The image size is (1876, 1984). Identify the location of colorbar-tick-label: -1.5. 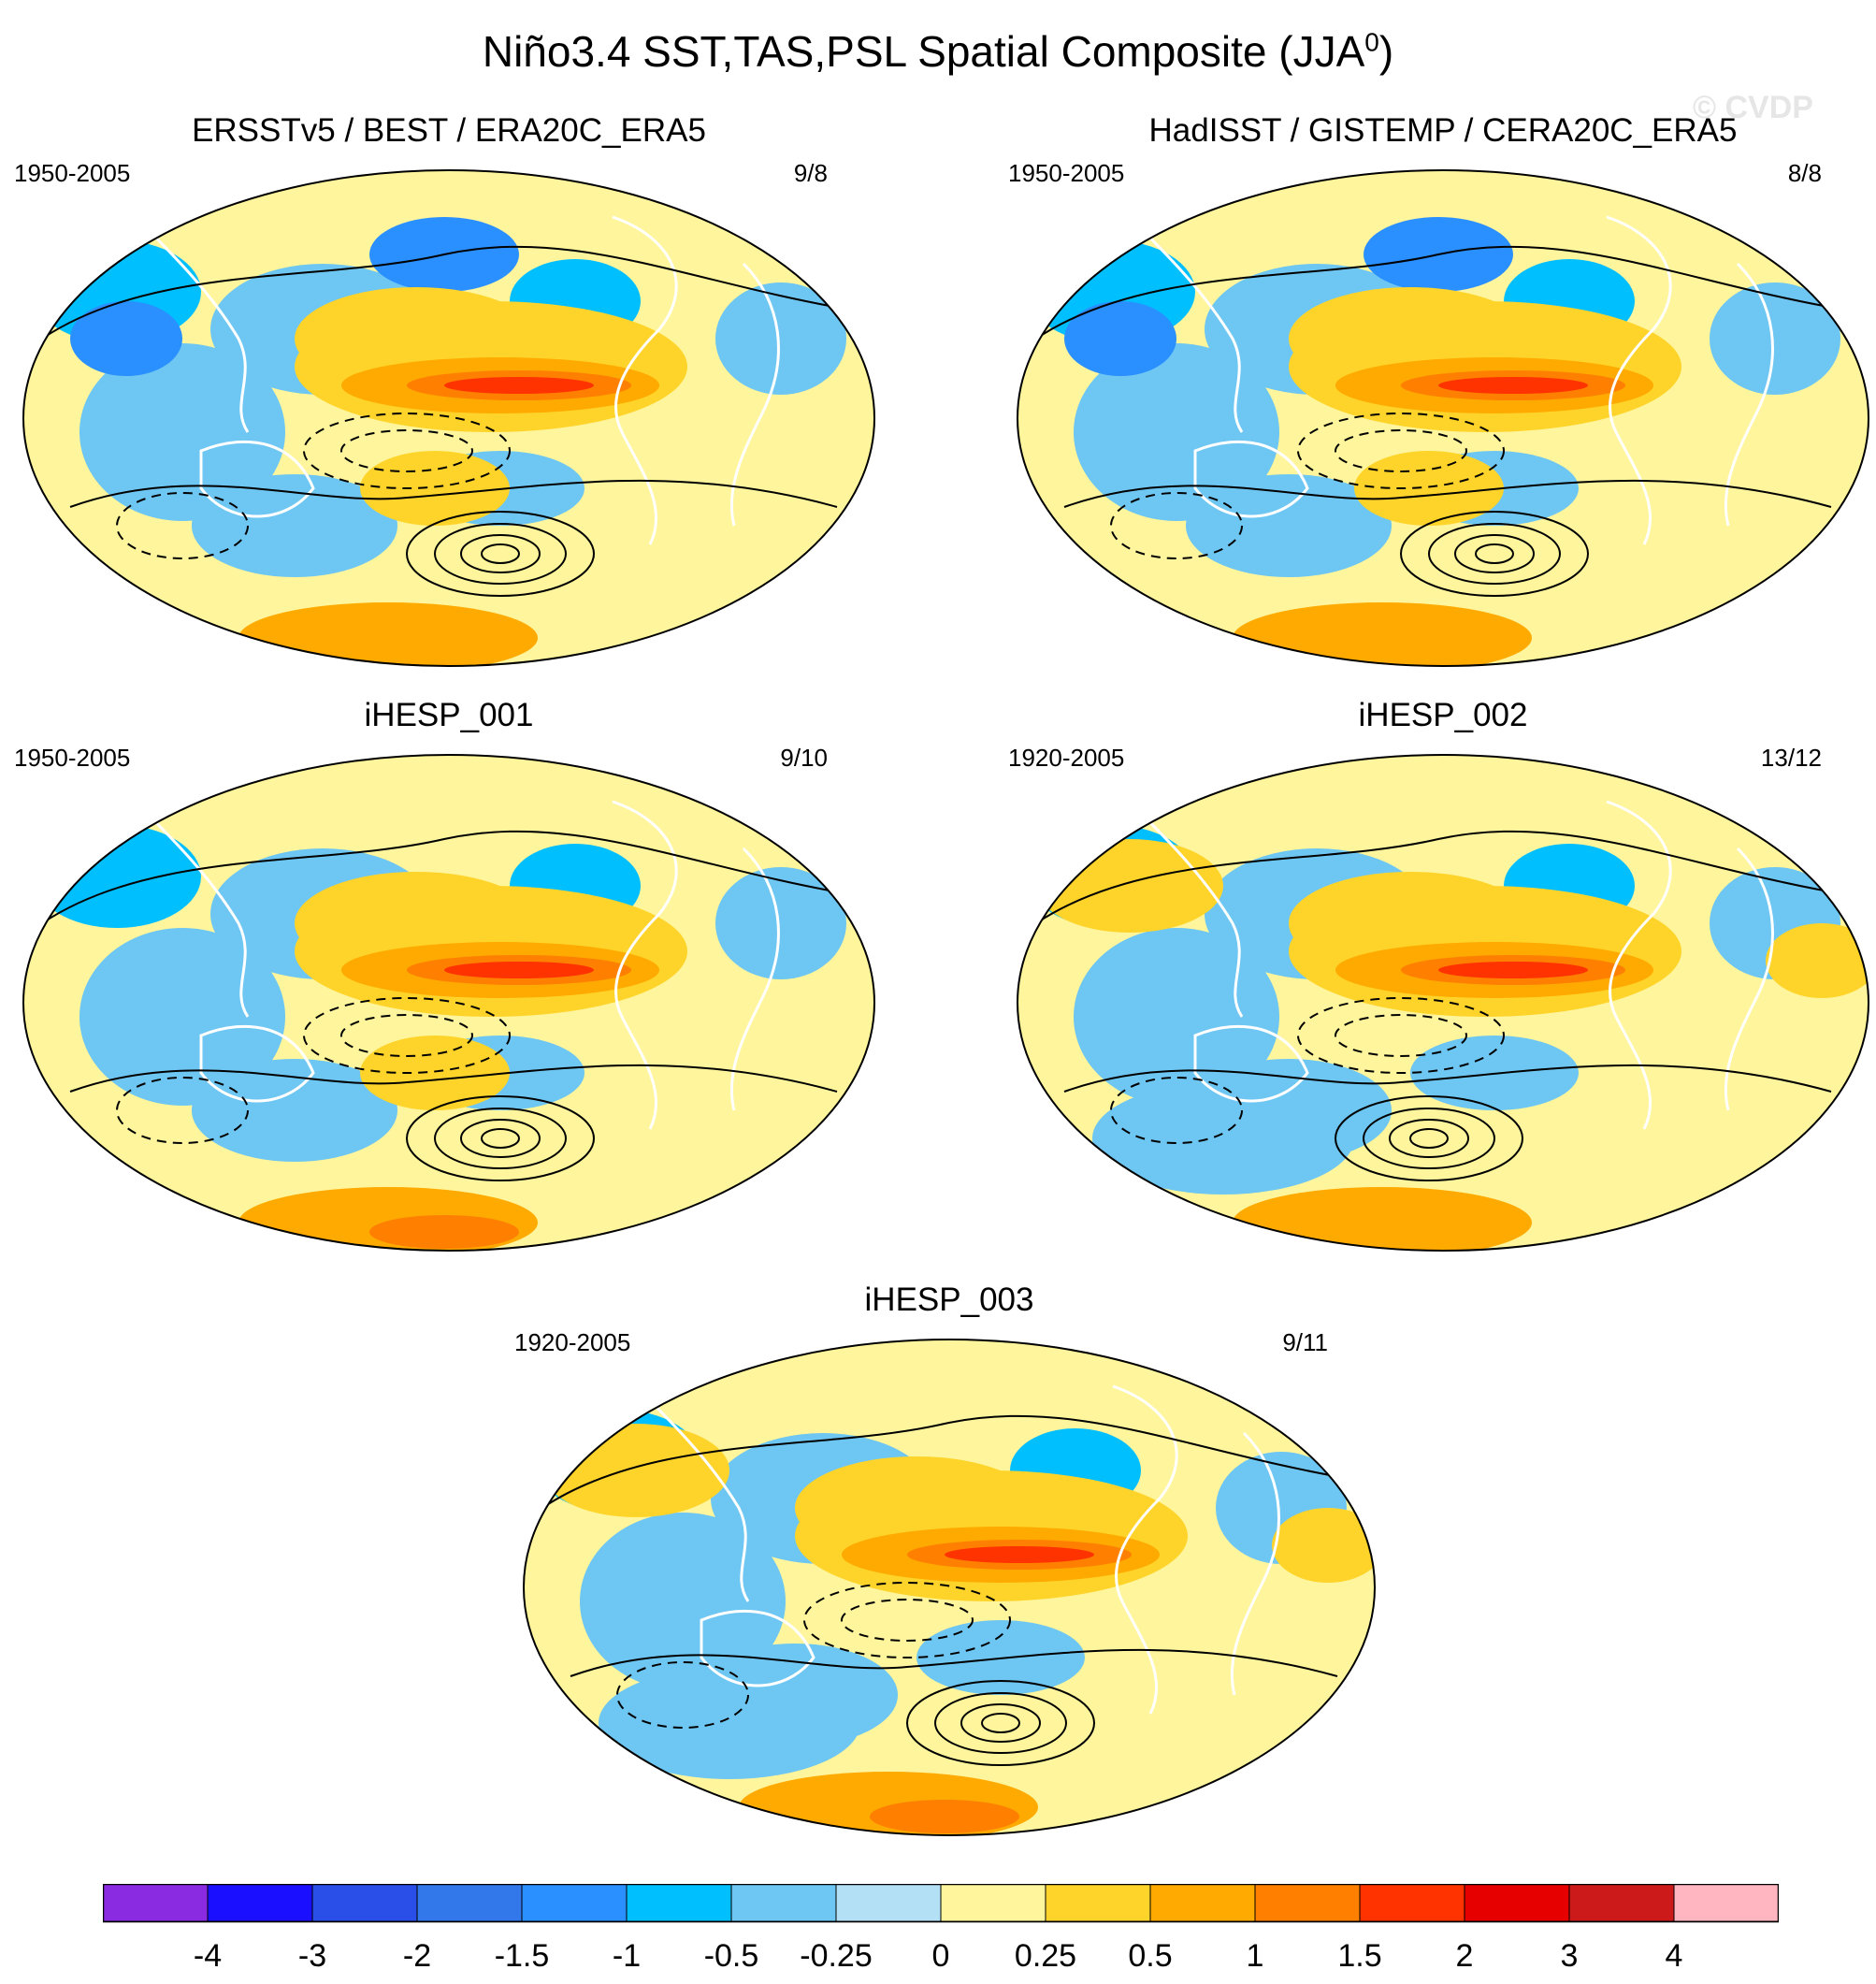
(522, 1956).